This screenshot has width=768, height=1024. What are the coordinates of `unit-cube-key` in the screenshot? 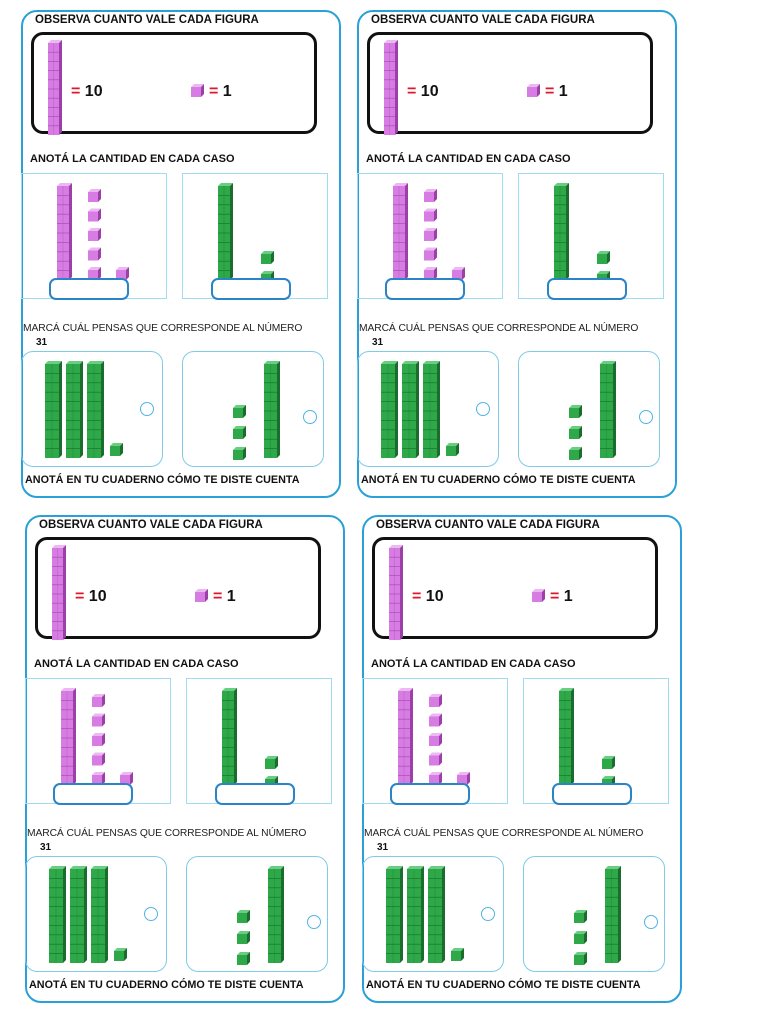 It's located at (201, 595).